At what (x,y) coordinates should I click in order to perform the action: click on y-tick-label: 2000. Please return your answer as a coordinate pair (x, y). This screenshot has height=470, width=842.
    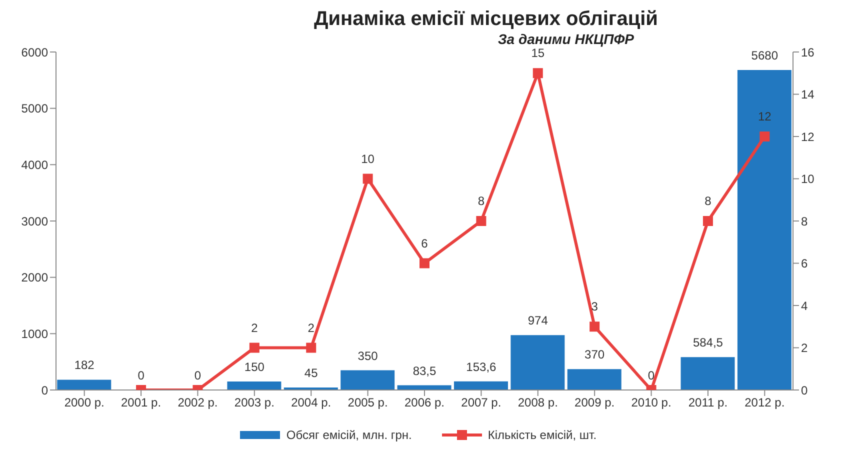
    Looking at the image, I should click on (34, 277).